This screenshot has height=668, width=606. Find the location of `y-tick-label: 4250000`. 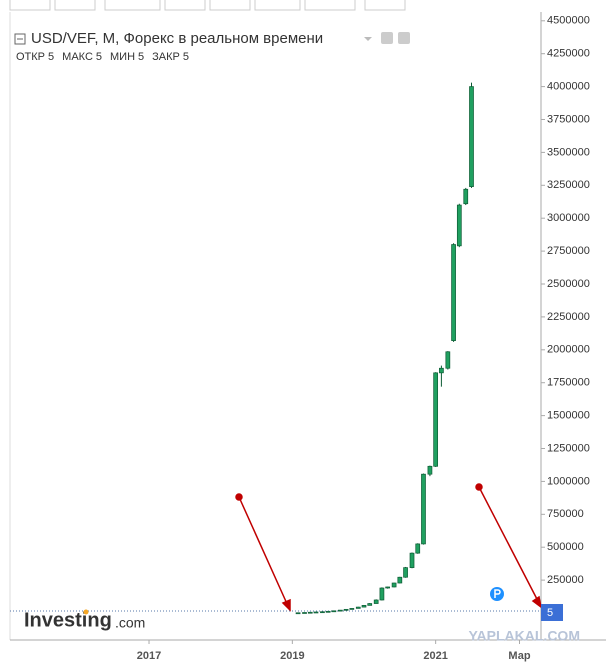

y-tick-label: 4250000 is located at coordinates (568, 54).